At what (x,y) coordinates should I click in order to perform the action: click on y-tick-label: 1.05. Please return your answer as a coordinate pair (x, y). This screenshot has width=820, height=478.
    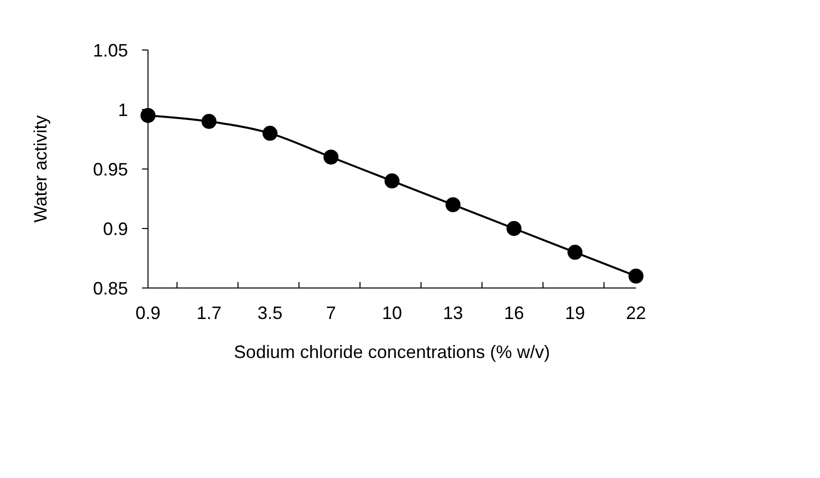
    Looking at the image, I should click on (110, 50).